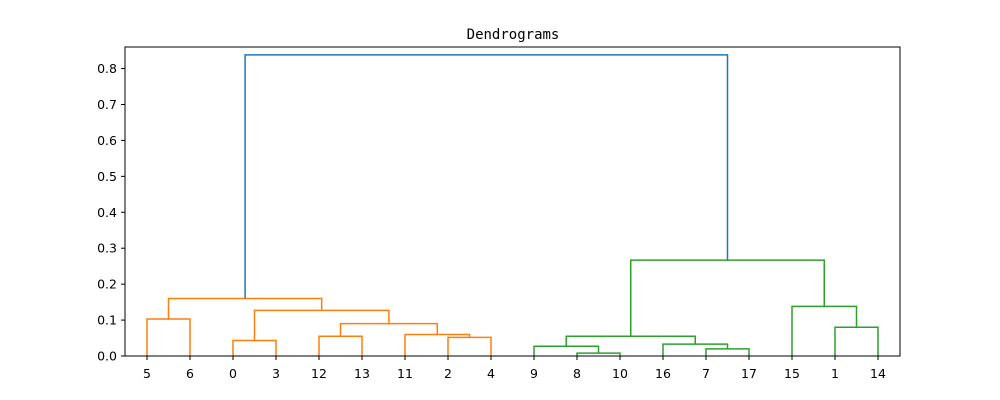 Image resolution: width=1000 pixels, height=400 pixels. I want to click on y-tick-label: 0.2, so click(107, 284).